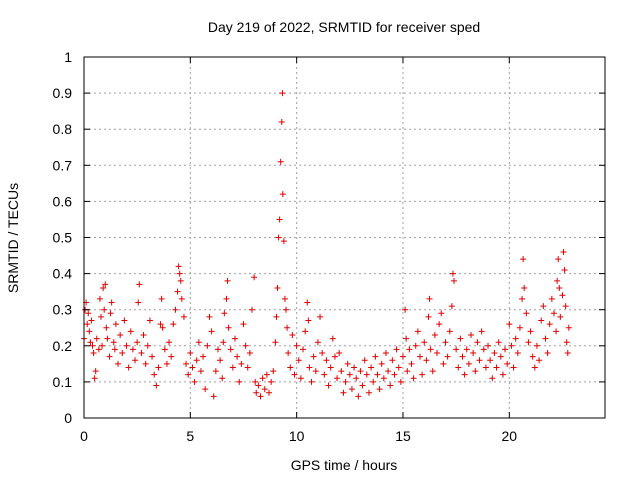 The width and height of the screenshot is (640, 480). Describe the element at coordinates (63, 165) in the screenshot. I see `y-tick-label: 0.7` at that location.